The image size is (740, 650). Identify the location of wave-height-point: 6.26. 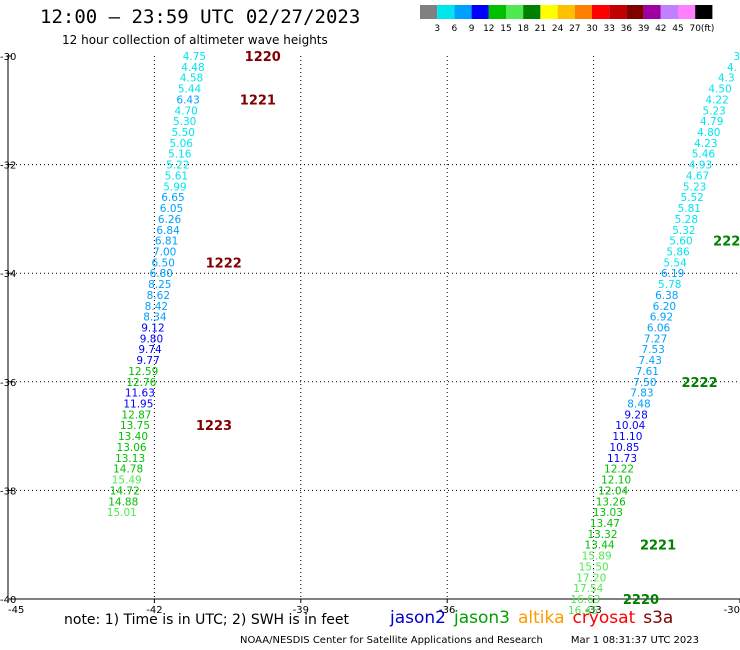
(170, 220).